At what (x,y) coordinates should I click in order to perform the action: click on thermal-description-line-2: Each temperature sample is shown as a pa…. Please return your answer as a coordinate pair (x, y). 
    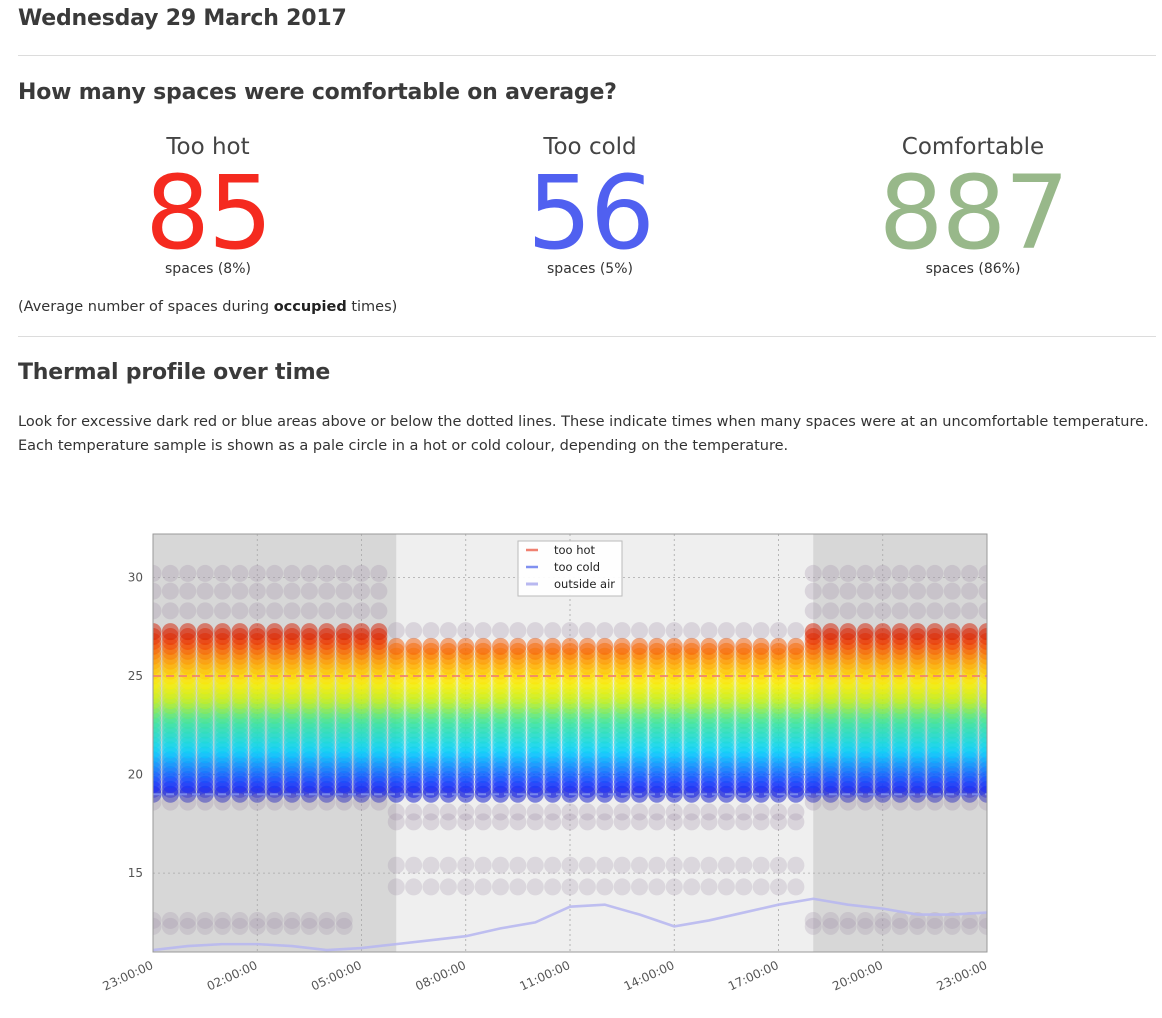
    Looking at the image, I should click on (403, 446).